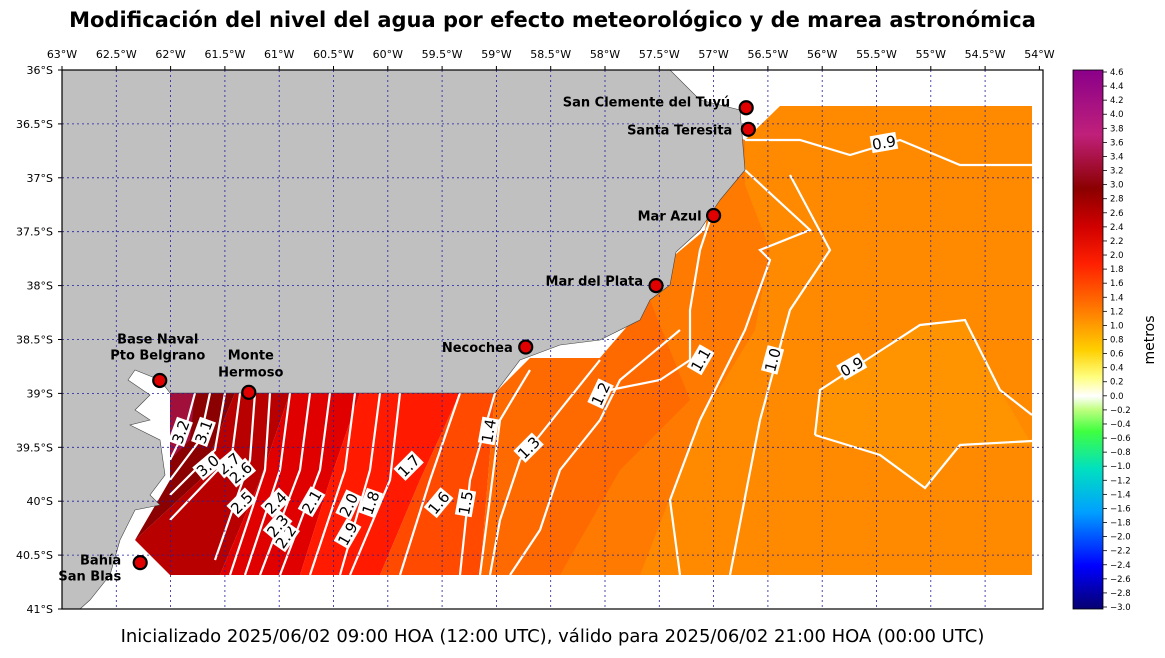  I want to click on location-label-line2: Pto Belgrano, so click(157, 355).